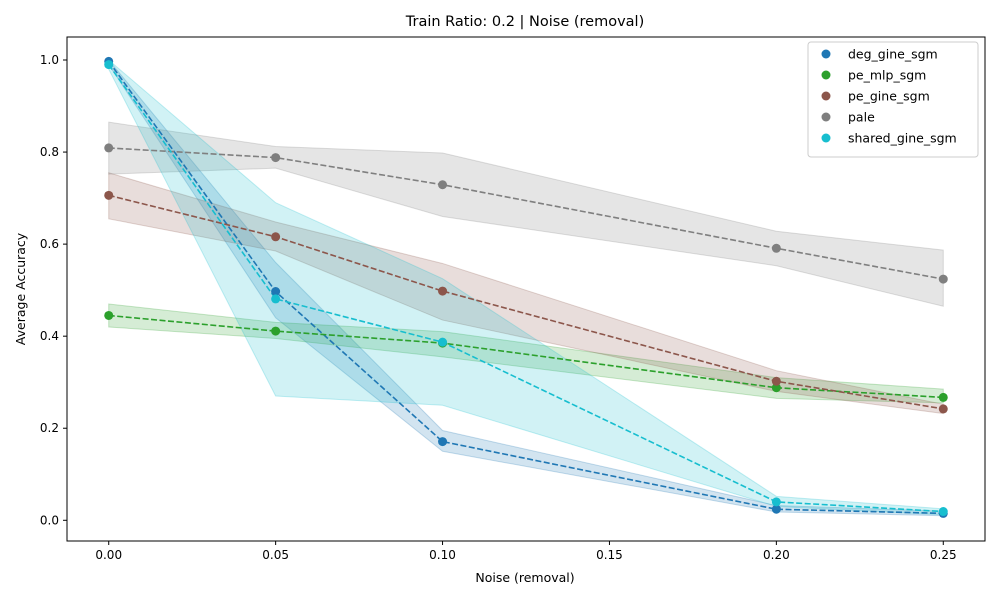 The image size is (1000, 604). What do you see at coordinates (49, 244) in the screenshot?
I see `y-tick-label: 0.6` at bounding box center [49, 244].